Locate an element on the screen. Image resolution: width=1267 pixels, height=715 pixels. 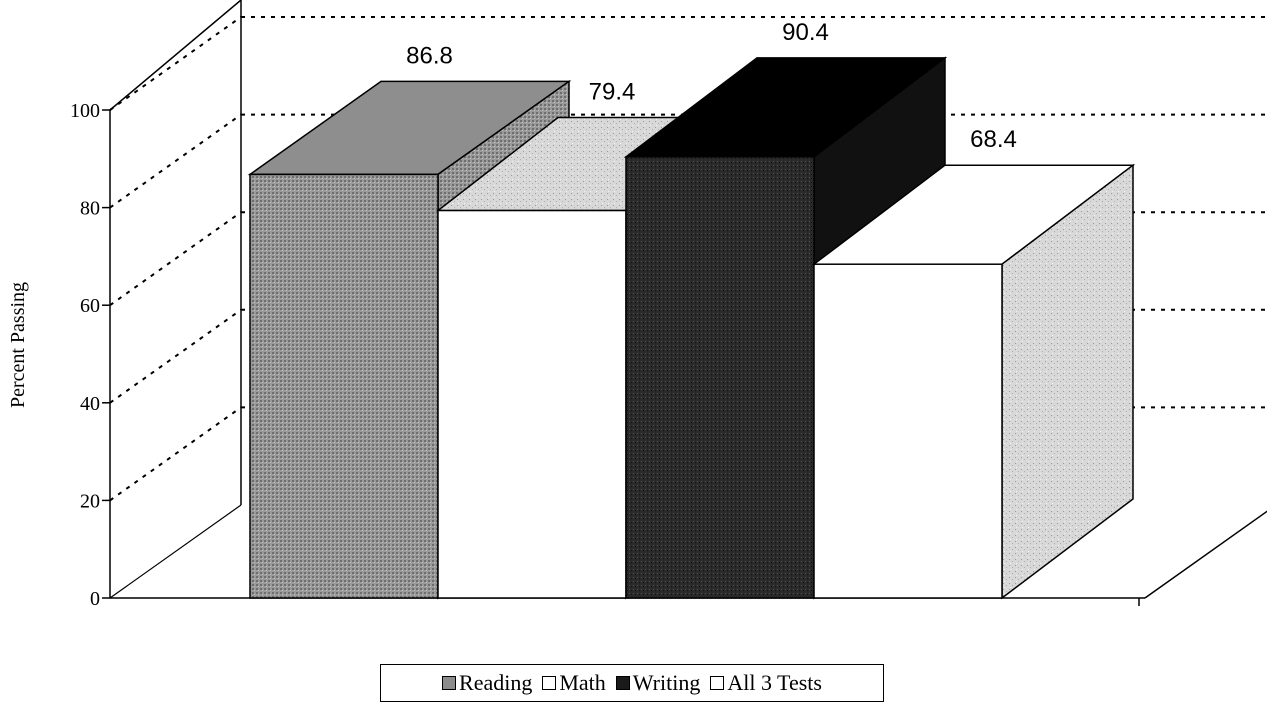
y-tick-label: 40 is located at coordinates (90, 404).